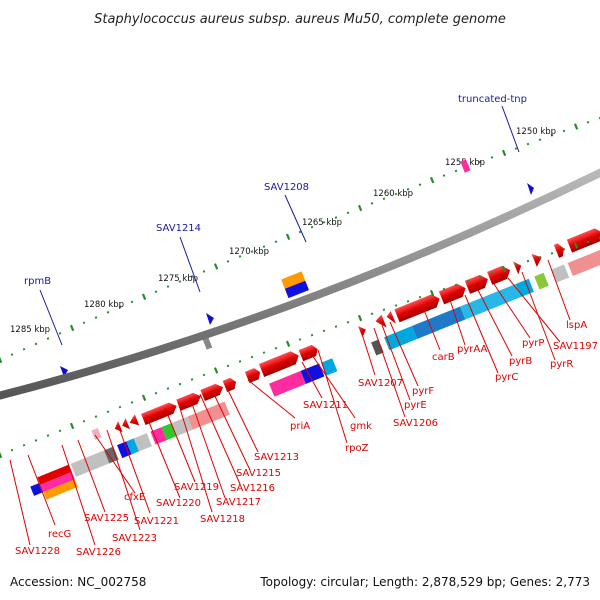  What do you see at coordinates (415, 423) in the screenshot?
I see `gene-label: SAV1206` at bounding box center [415, 423].